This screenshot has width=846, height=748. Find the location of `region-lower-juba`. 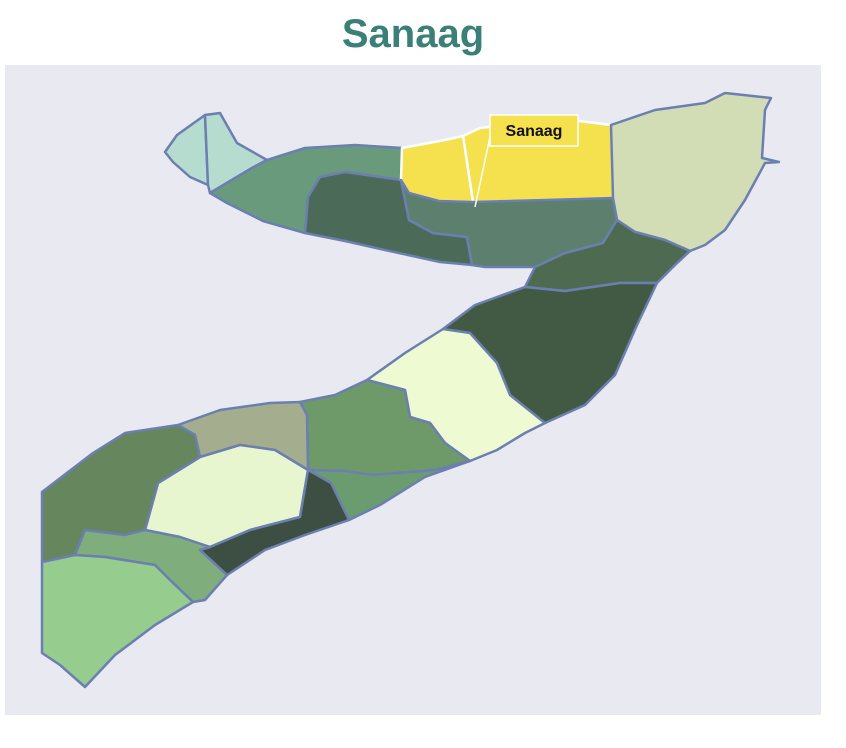

region-lower-juba is located at coordinates (117, 621).